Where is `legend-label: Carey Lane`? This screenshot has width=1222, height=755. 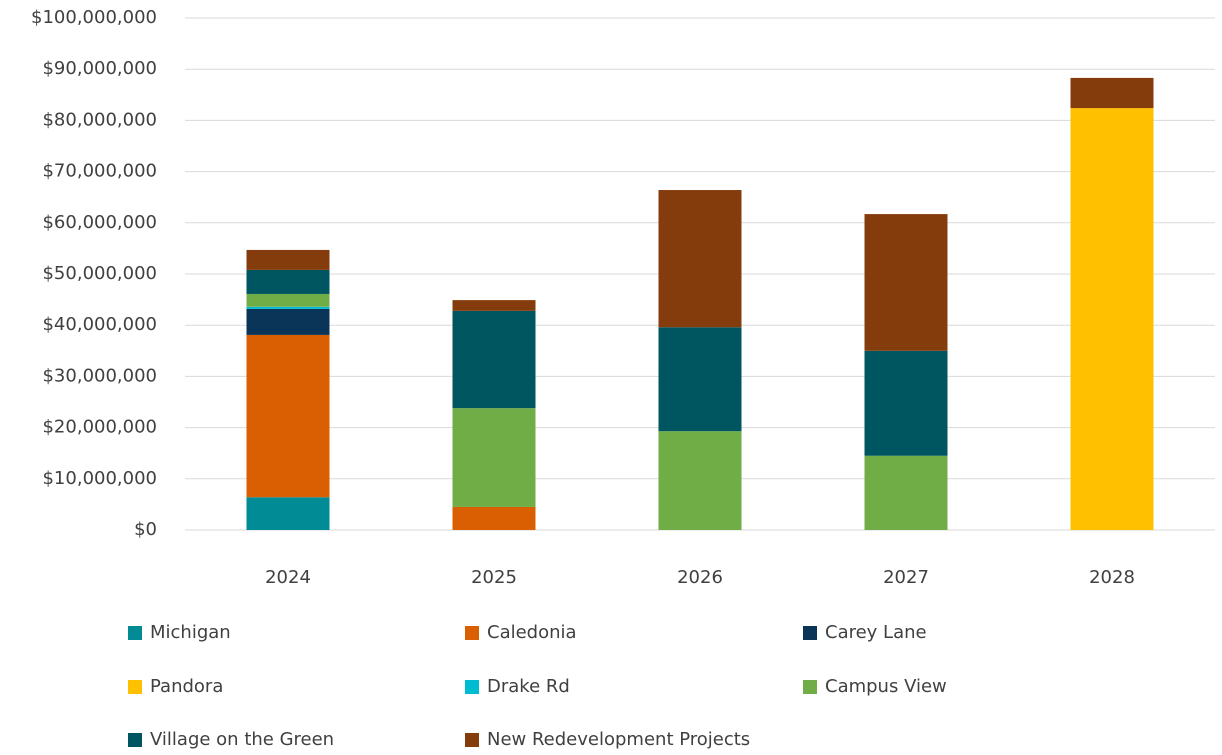 legend-label: Carey Lane is located at coordinates (876, 632).